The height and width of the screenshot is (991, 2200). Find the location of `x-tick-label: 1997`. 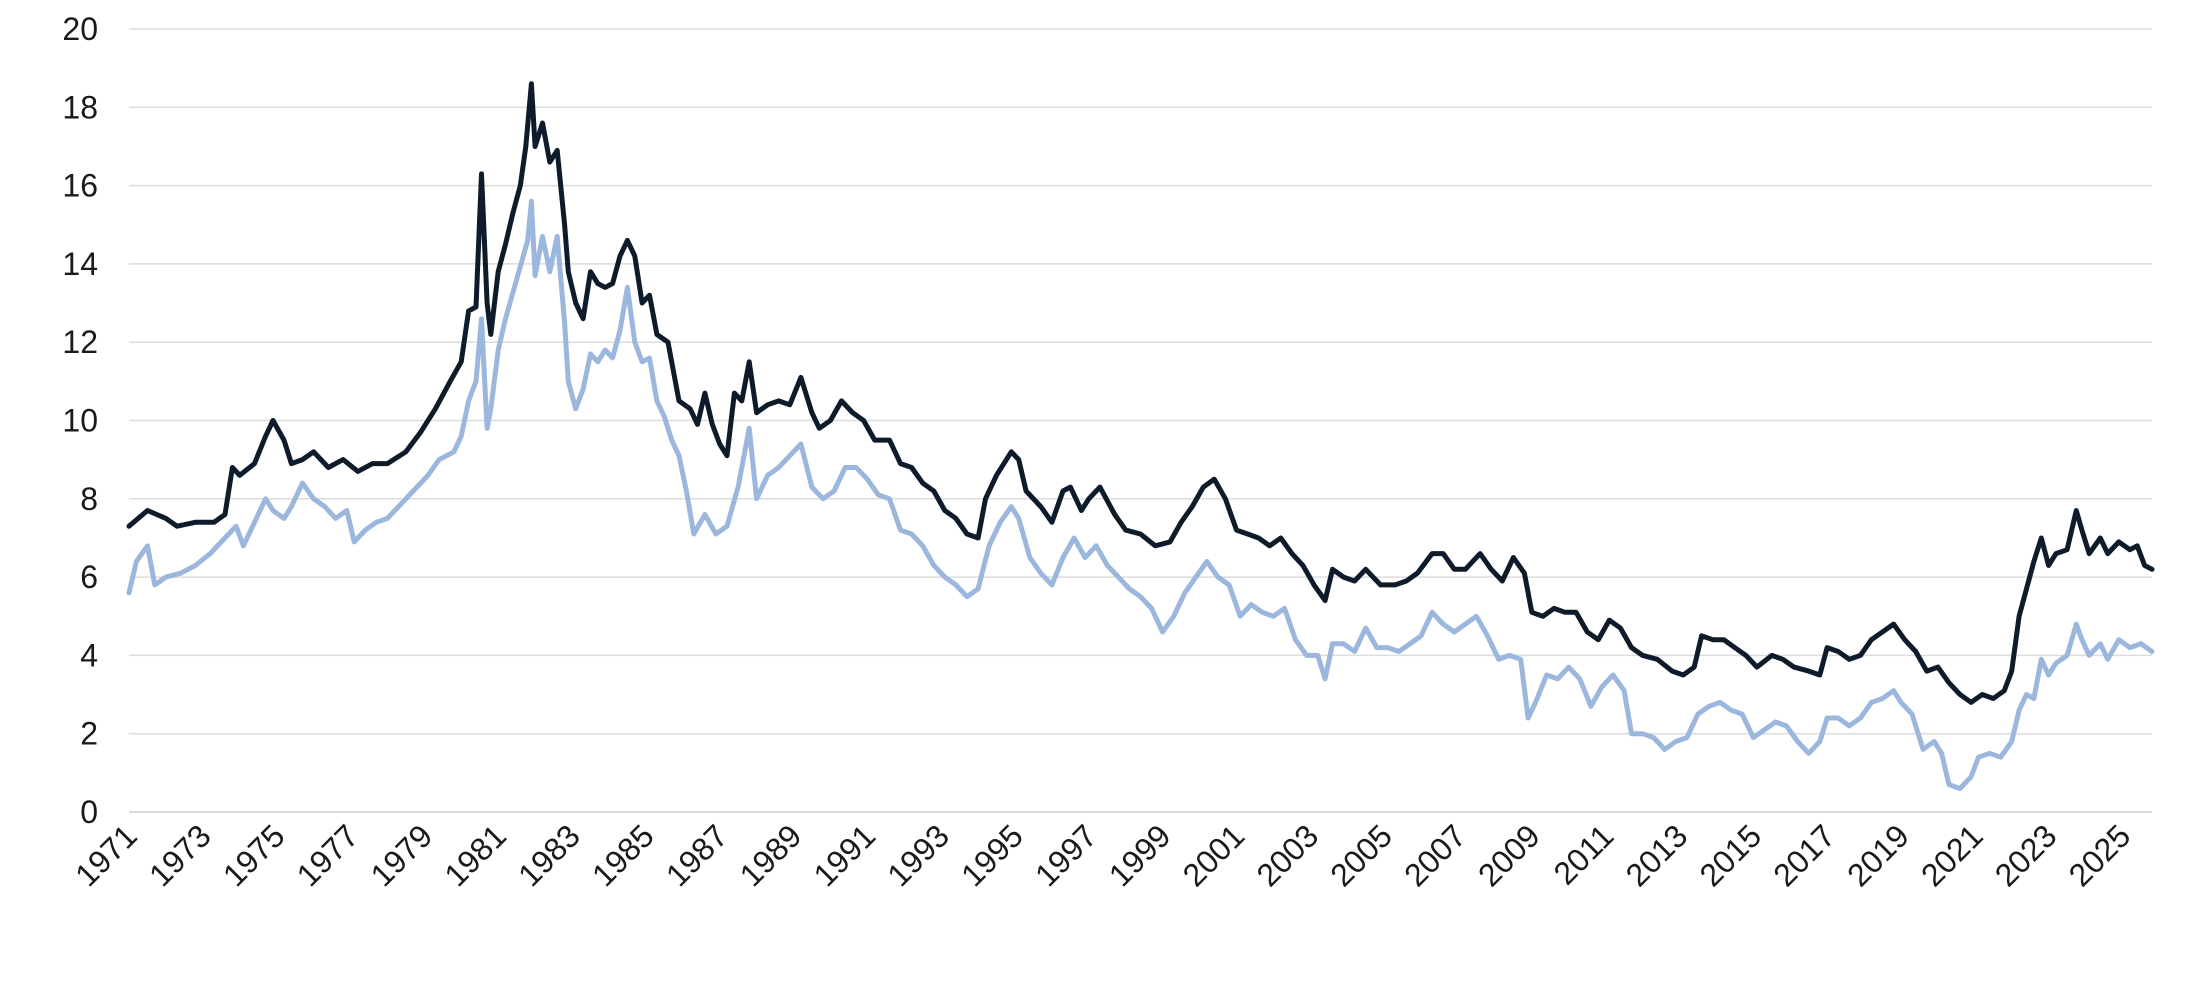

x-tick-label: 1997 is located at coordinates (1066, 855).